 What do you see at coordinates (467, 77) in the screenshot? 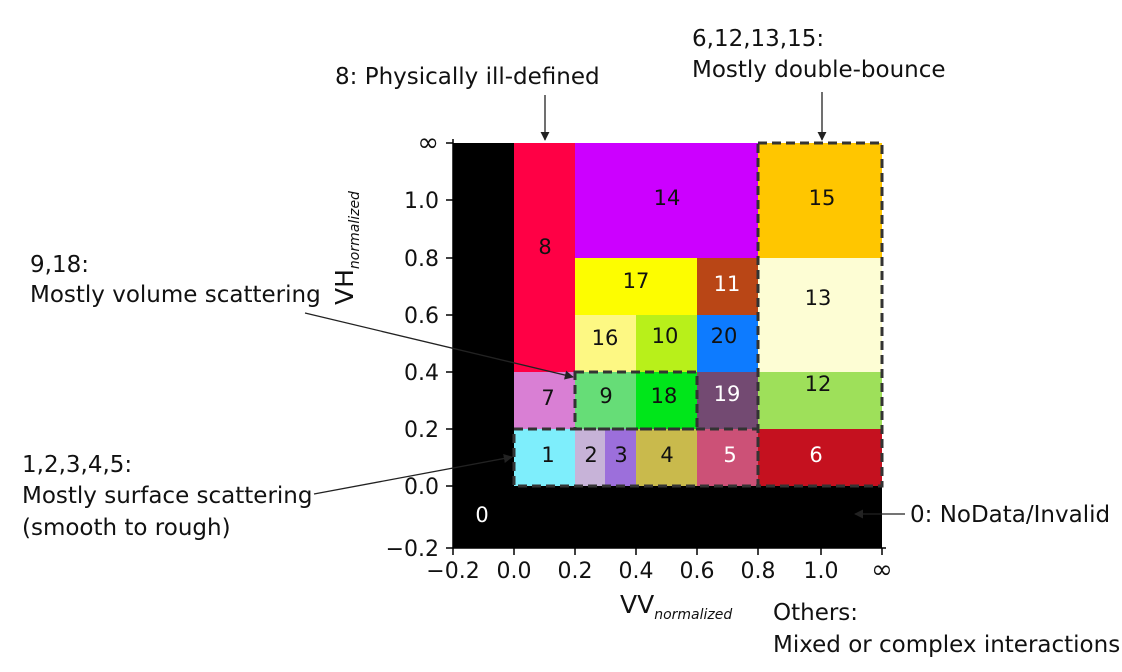
I see `ill-defined-note: 8: Physically ill-defined` at bounding box center [467, 77].